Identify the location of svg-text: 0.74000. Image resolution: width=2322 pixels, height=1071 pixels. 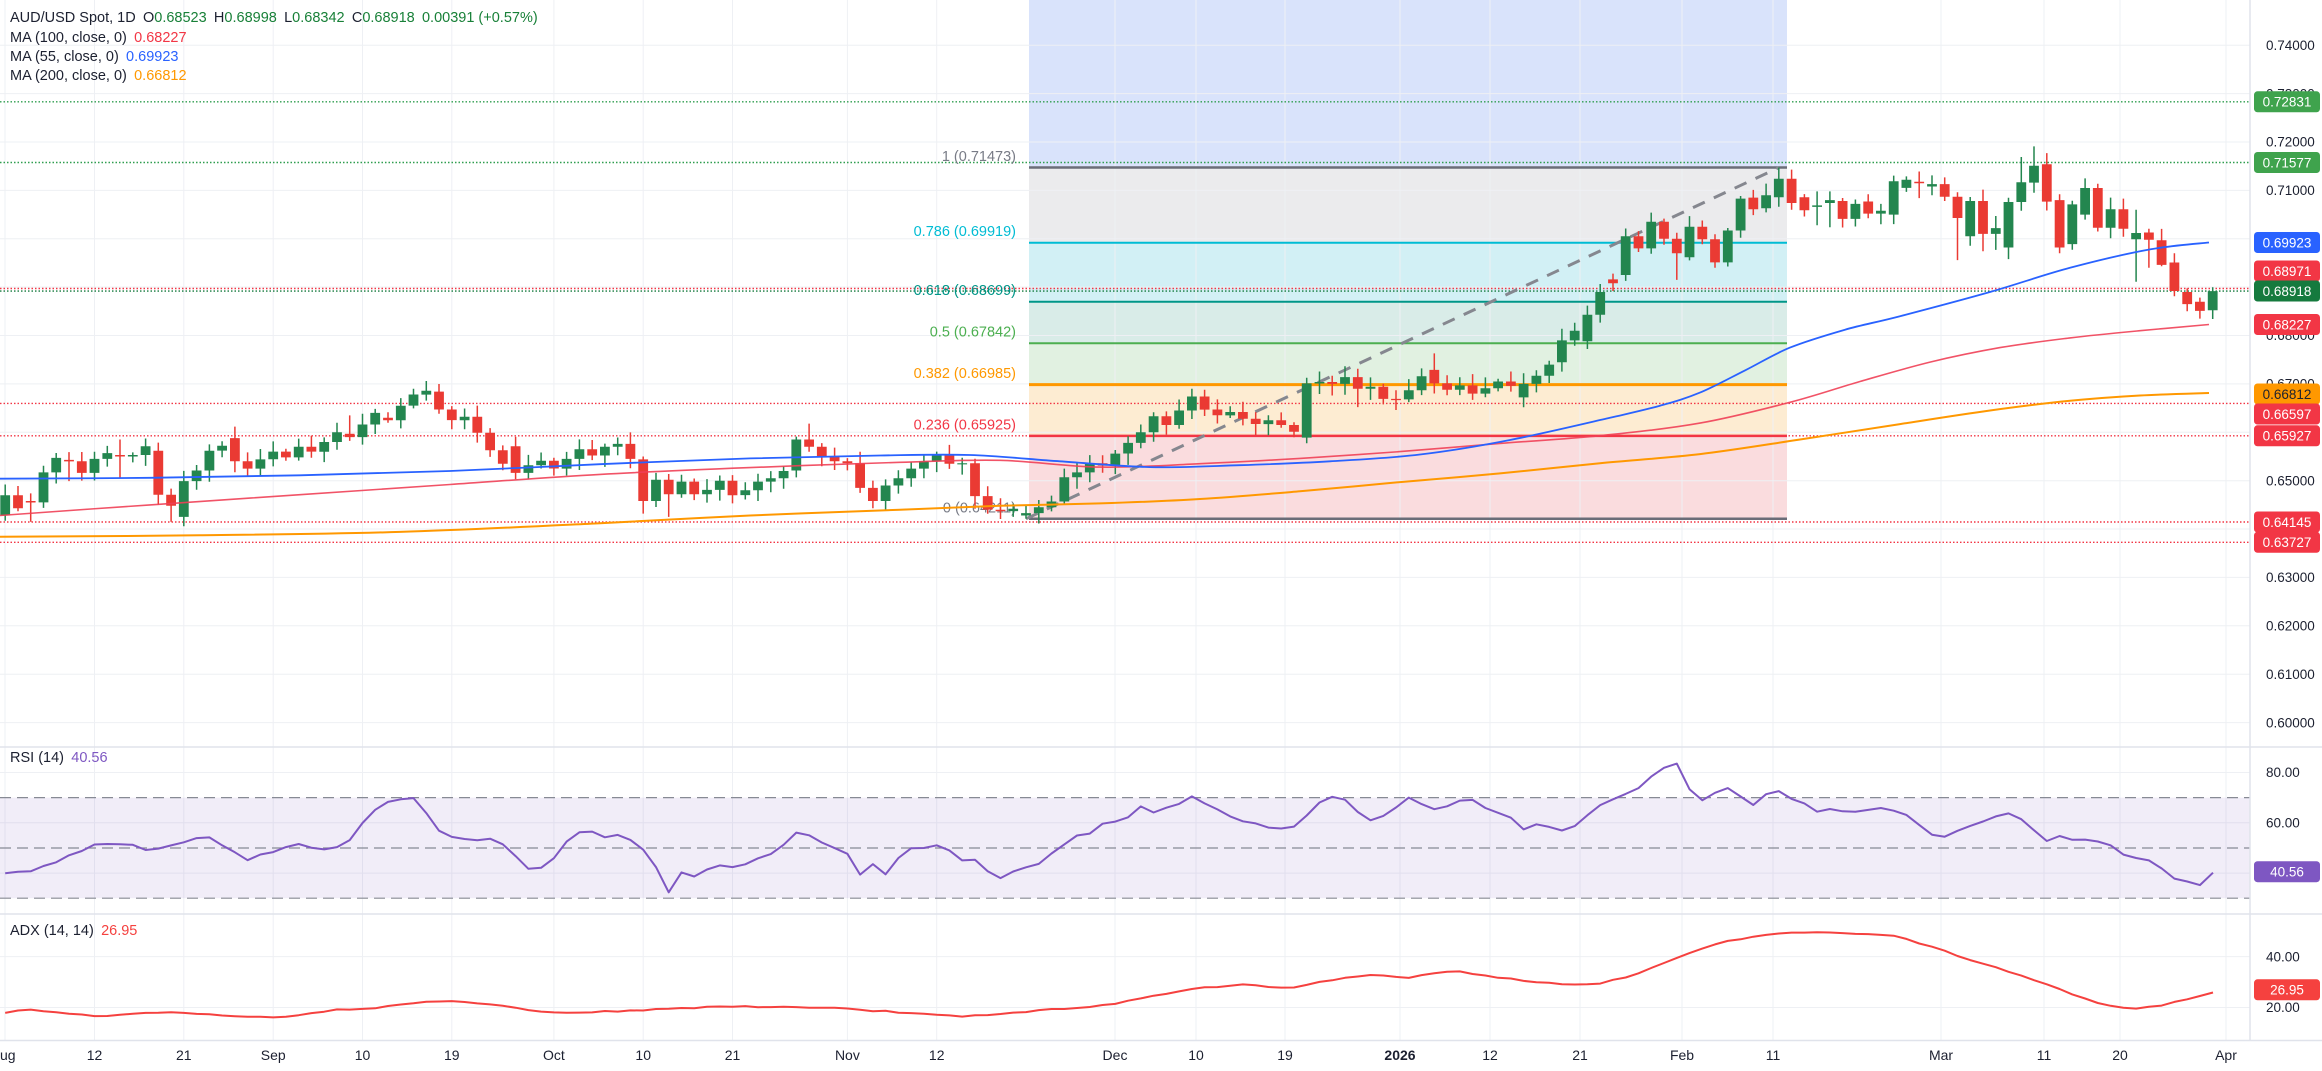
(2290, 45).